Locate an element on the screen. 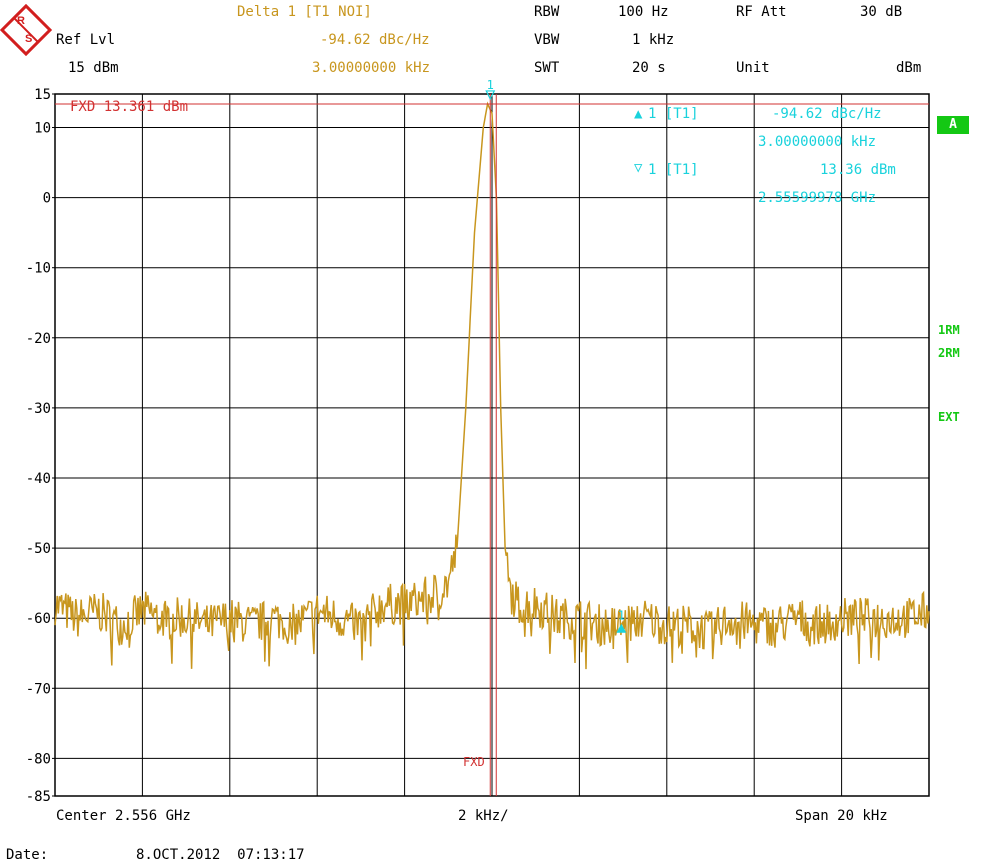 This screenshot has width=981, height=864. date-label: Date: is located at coordinates (27, 855).